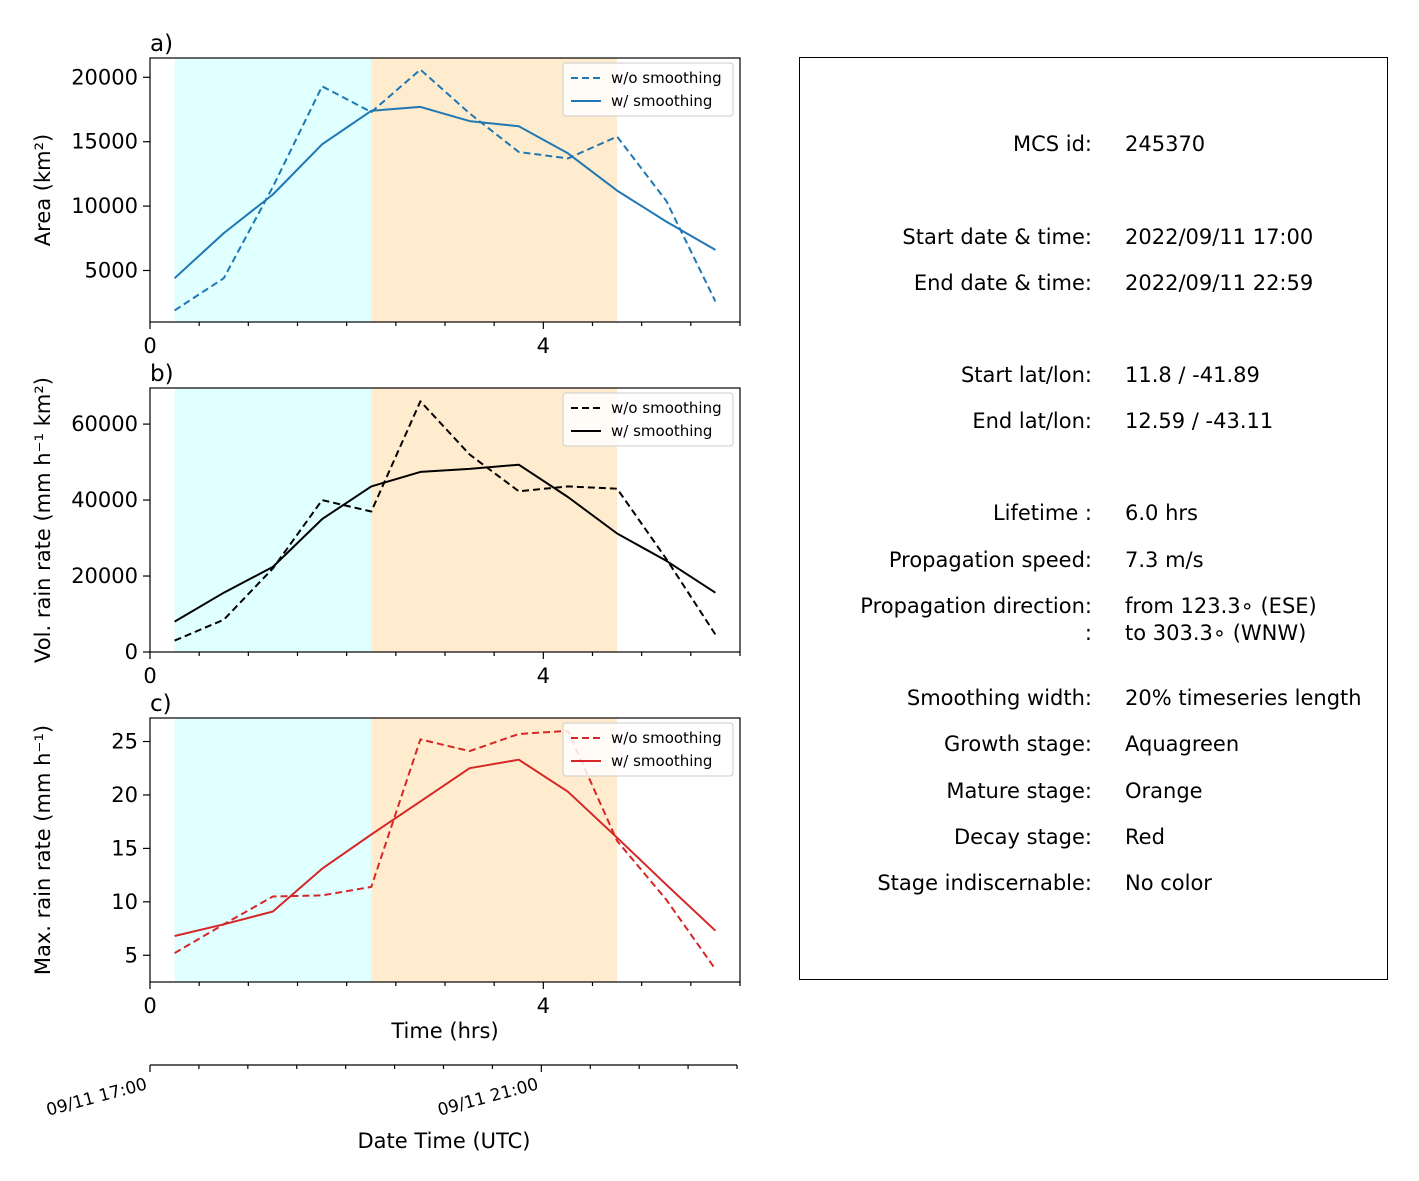 The image size is (1419, 1181). Describe the element at coordinates (96, 1098) in the screenshot. I see `date-tick-label: 09/11 17:00` at that location.